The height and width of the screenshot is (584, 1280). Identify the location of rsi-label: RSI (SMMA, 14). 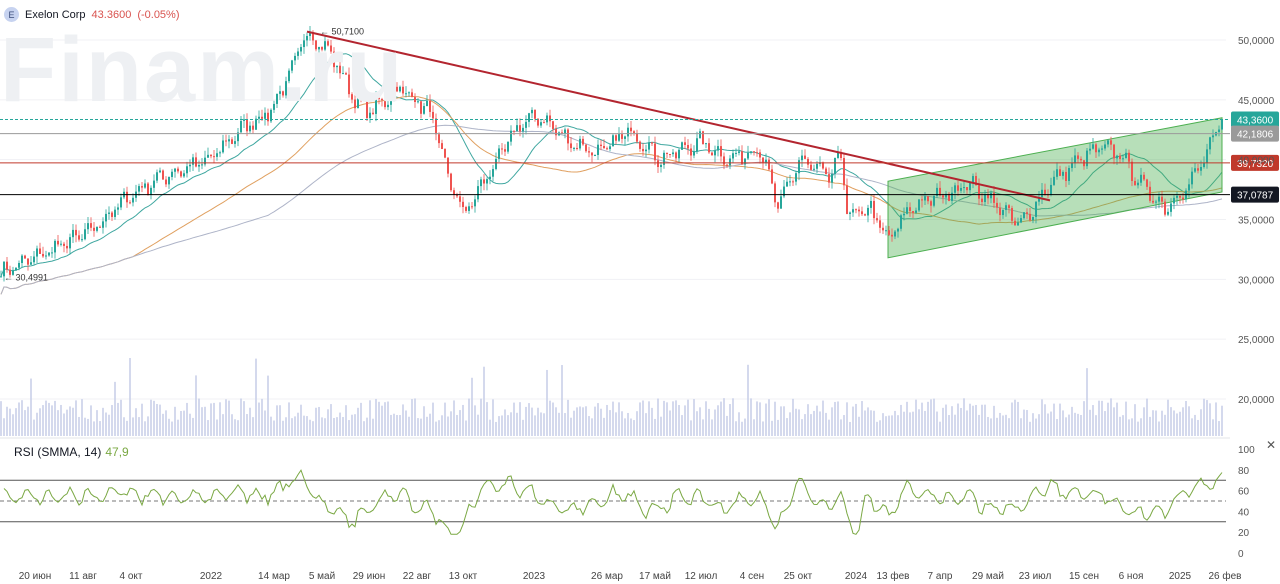
(58, 452).